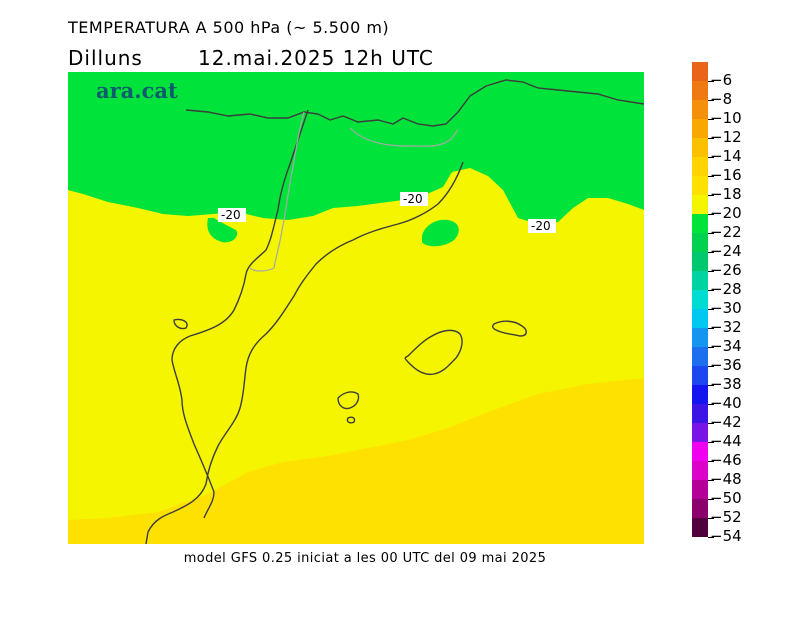 The image size is (800, 617). What do you see at coordinates (726, 384) in the screenshot?
I see `colorbar-label: −38` at bounding box center [726, 384].